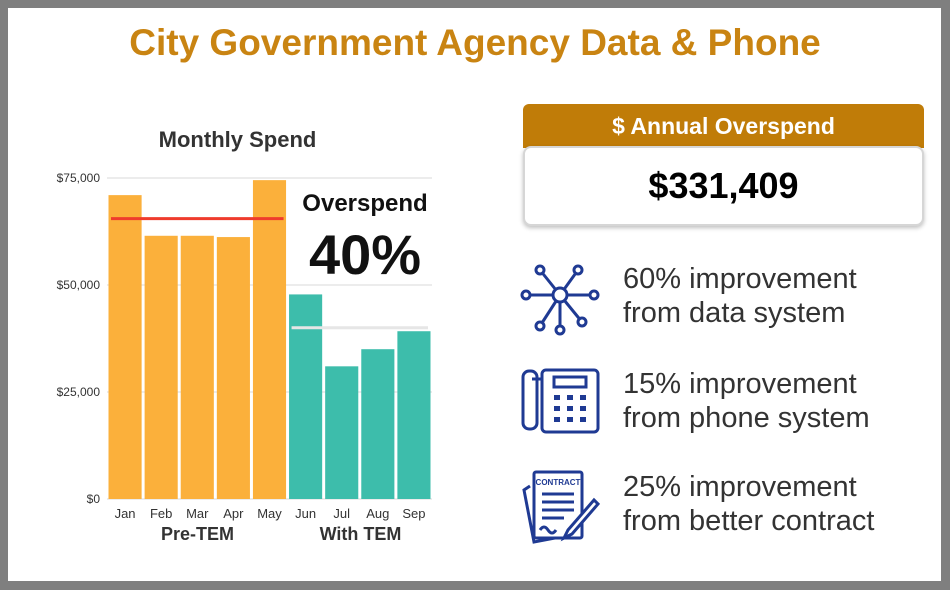 The height and width of the screenshot is (590, 950). Describe the element at coordinates (197, 513) in the screenshot. I see `x-tick-label: Mar` at that location.